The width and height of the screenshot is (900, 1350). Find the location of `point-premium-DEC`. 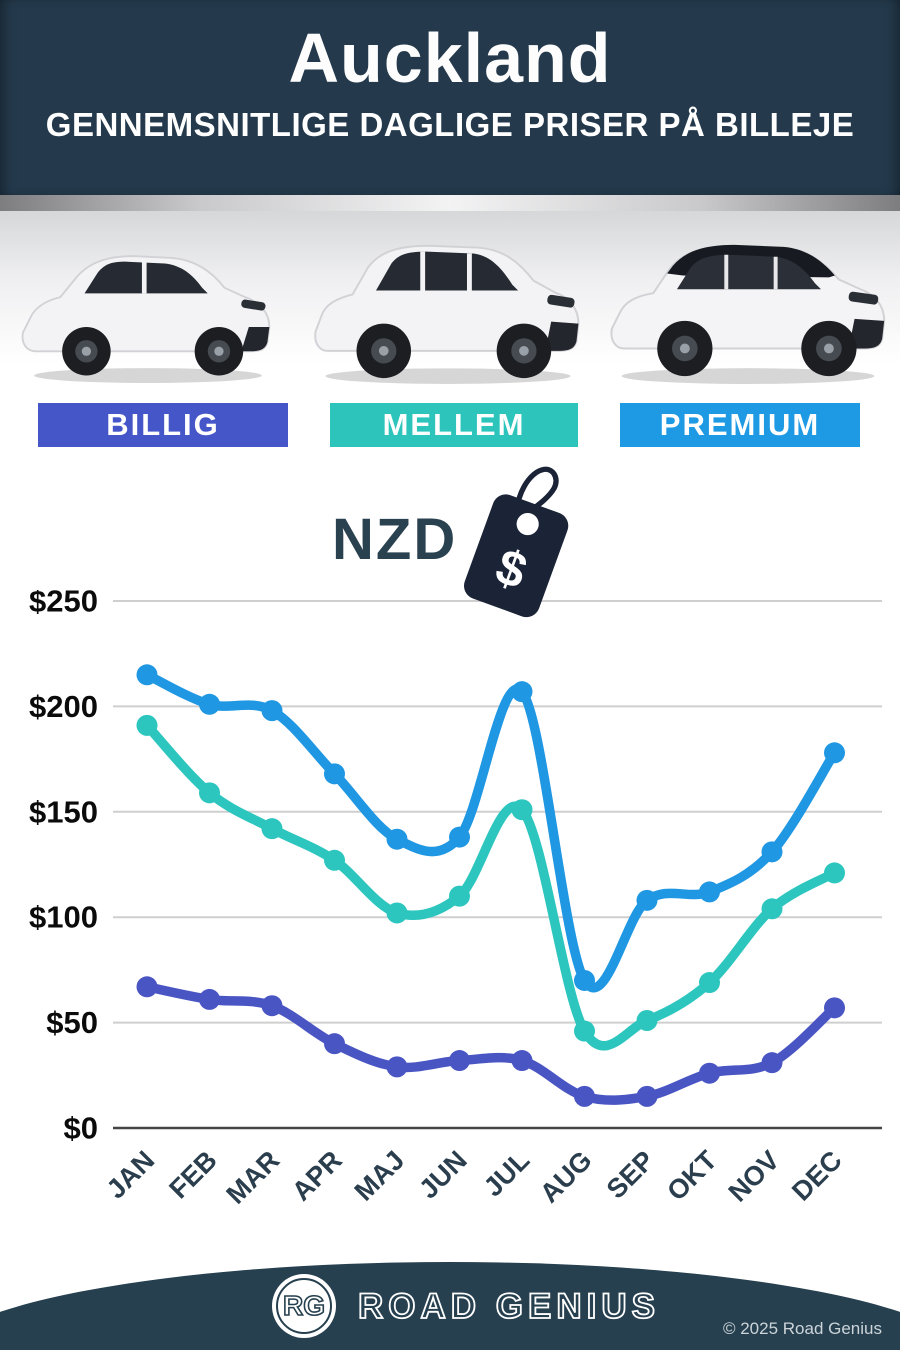

point-premium-DEC is located at coordinates (834, 753).